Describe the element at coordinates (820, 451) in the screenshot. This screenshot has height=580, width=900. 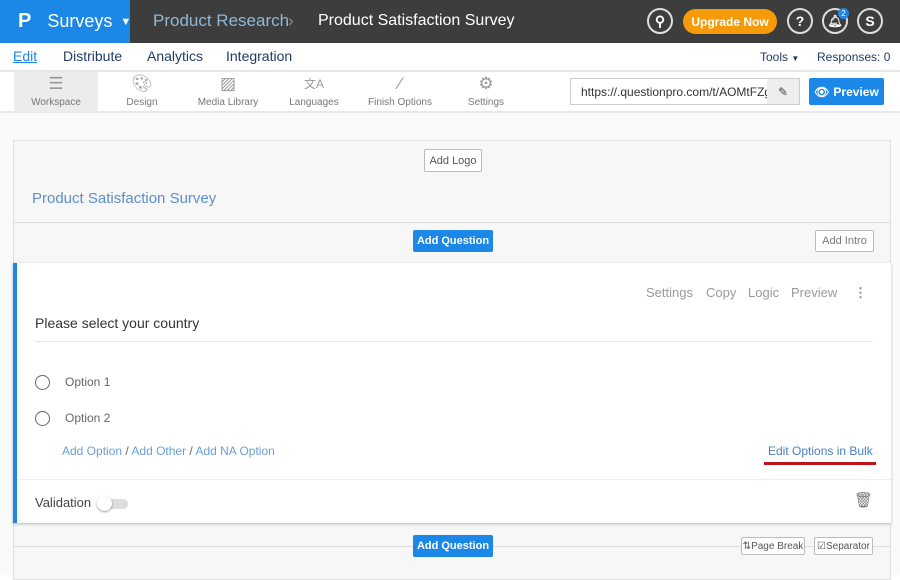
I see `edit-options-bulk-link: Edit Options in Bulk` at that location.